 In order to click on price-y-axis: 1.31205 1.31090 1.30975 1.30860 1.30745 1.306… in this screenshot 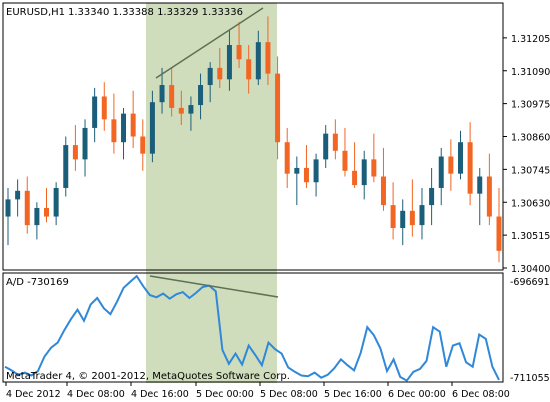, I will do `click(526, 154)`.